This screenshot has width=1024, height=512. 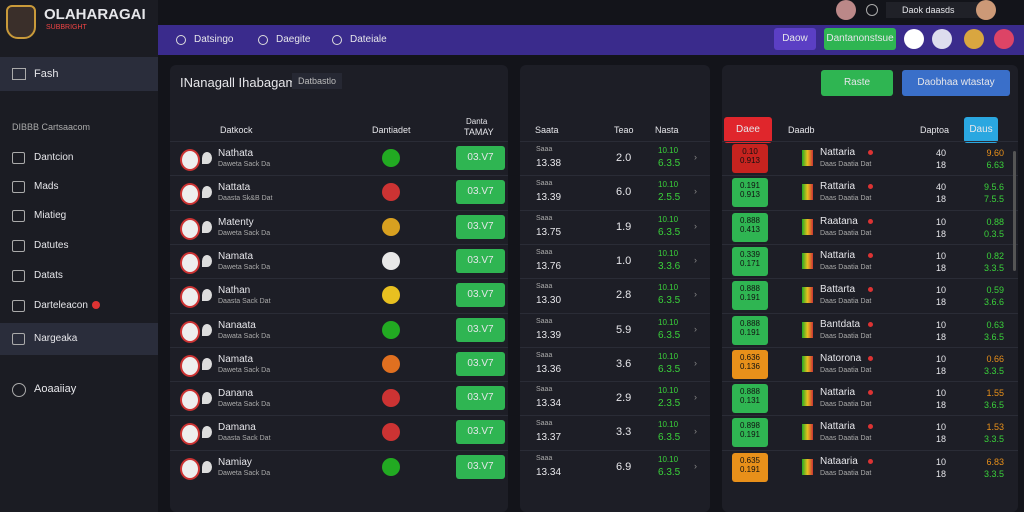 I want to click on filter-button: Daus, so click(x=981, y=130).